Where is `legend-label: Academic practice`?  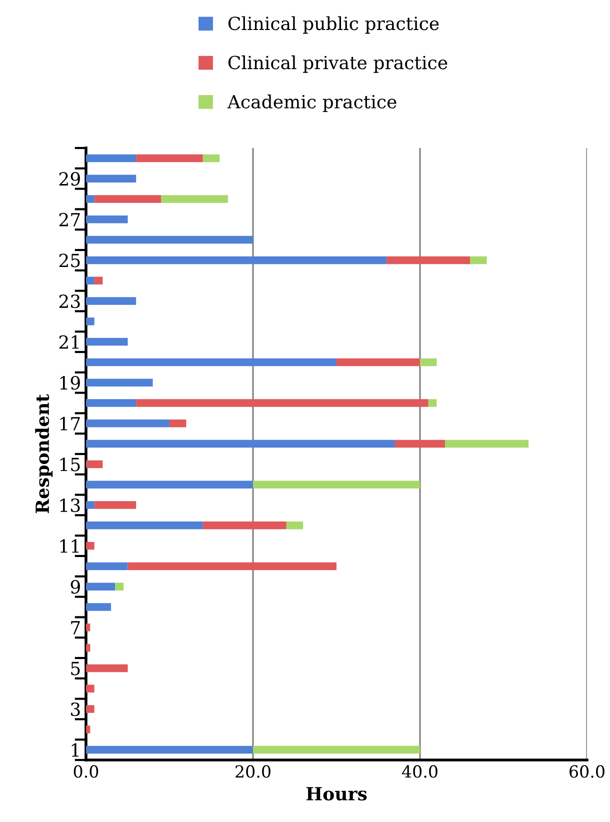
legend-label: Academic practice is located at coordinates (311, 103).